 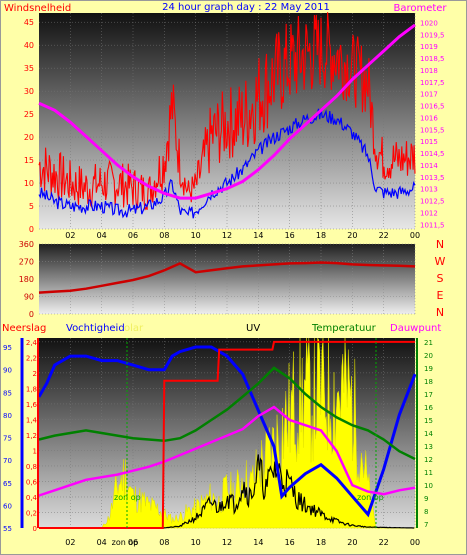 What do you see at coordinates (432, 178) in the screenshot?
I see `barometer-tick: 1013,5` at bounding box center [432, 178].